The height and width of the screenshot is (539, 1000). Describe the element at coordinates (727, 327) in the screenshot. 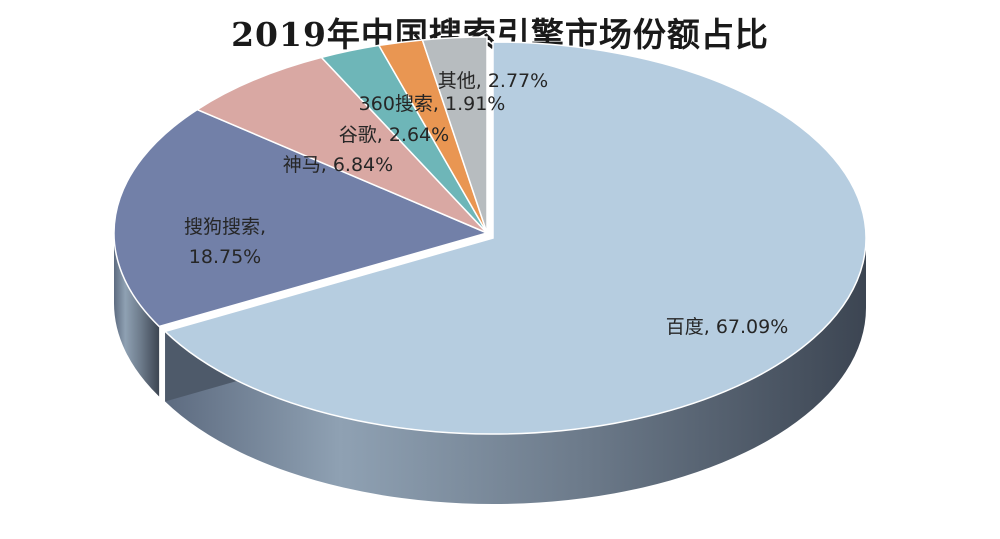

I see `slice-label-0: 百度, 67.09%` at that location.